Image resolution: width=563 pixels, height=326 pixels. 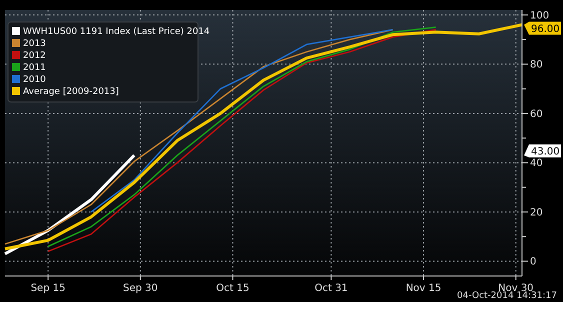 What do you see at coordinates (48, 288) in the screenshot?
I see `x-tick-label: Sep 15` at bounding box center [48, 288].